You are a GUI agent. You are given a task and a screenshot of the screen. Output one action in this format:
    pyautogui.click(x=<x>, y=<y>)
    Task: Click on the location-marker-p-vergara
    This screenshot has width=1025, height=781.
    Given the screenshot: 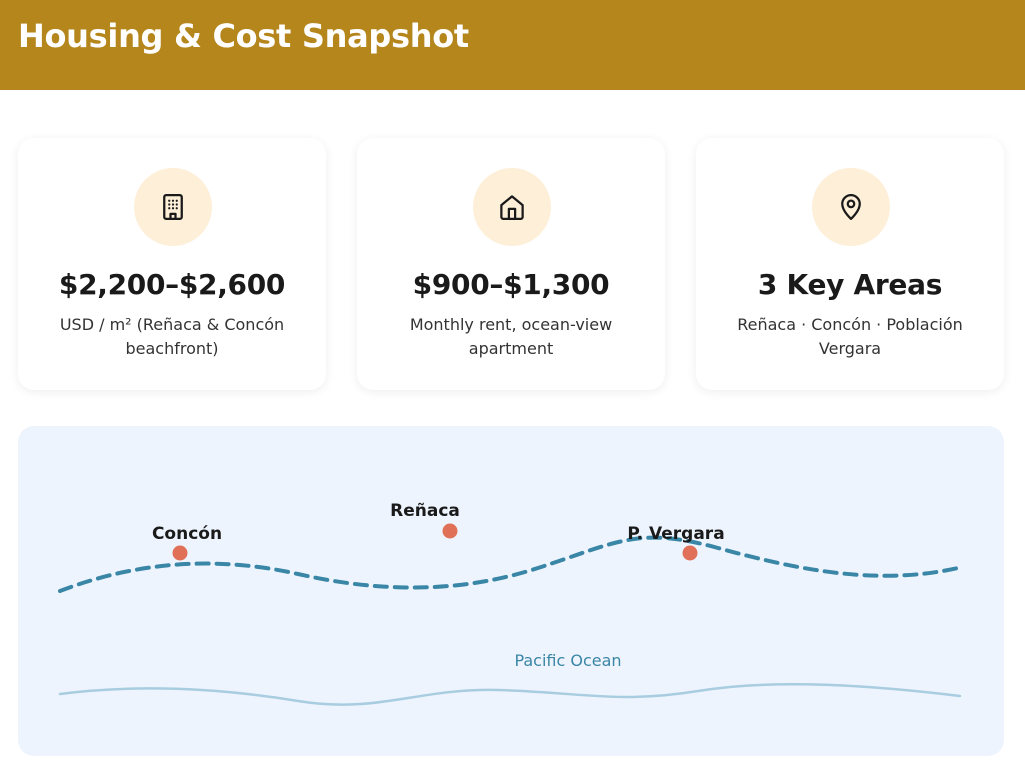 What is the action you would take?
    pyautogui.click(x=690, y=553)
    